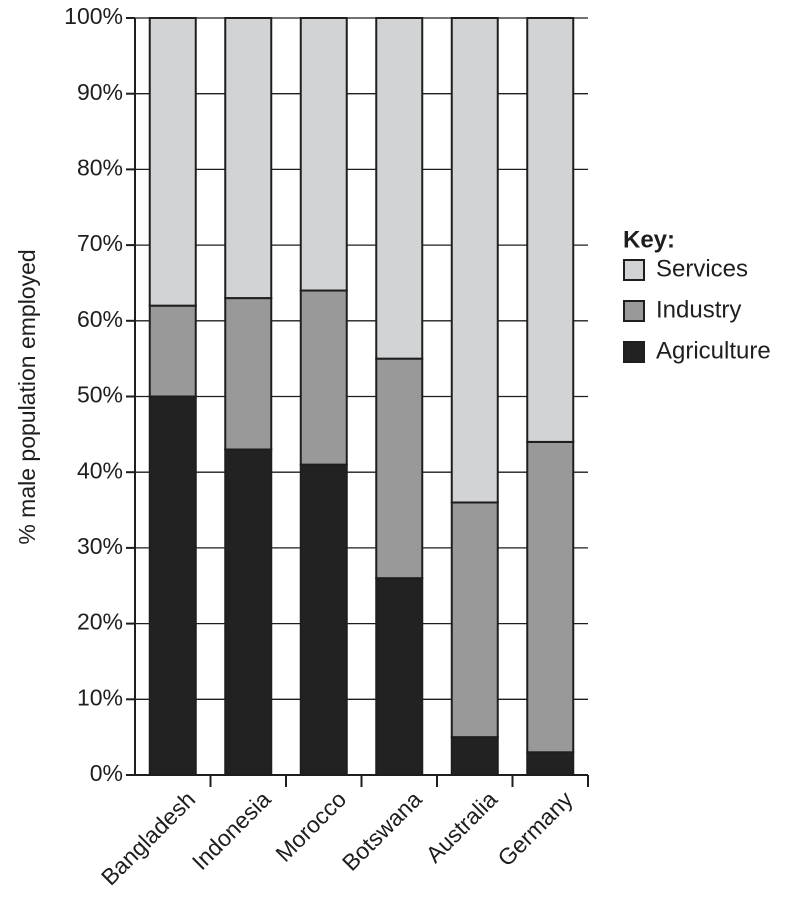 The height and width of the screenshot is (905, 806). I want to click on x-tick-label: Germany, so click(535, 829).